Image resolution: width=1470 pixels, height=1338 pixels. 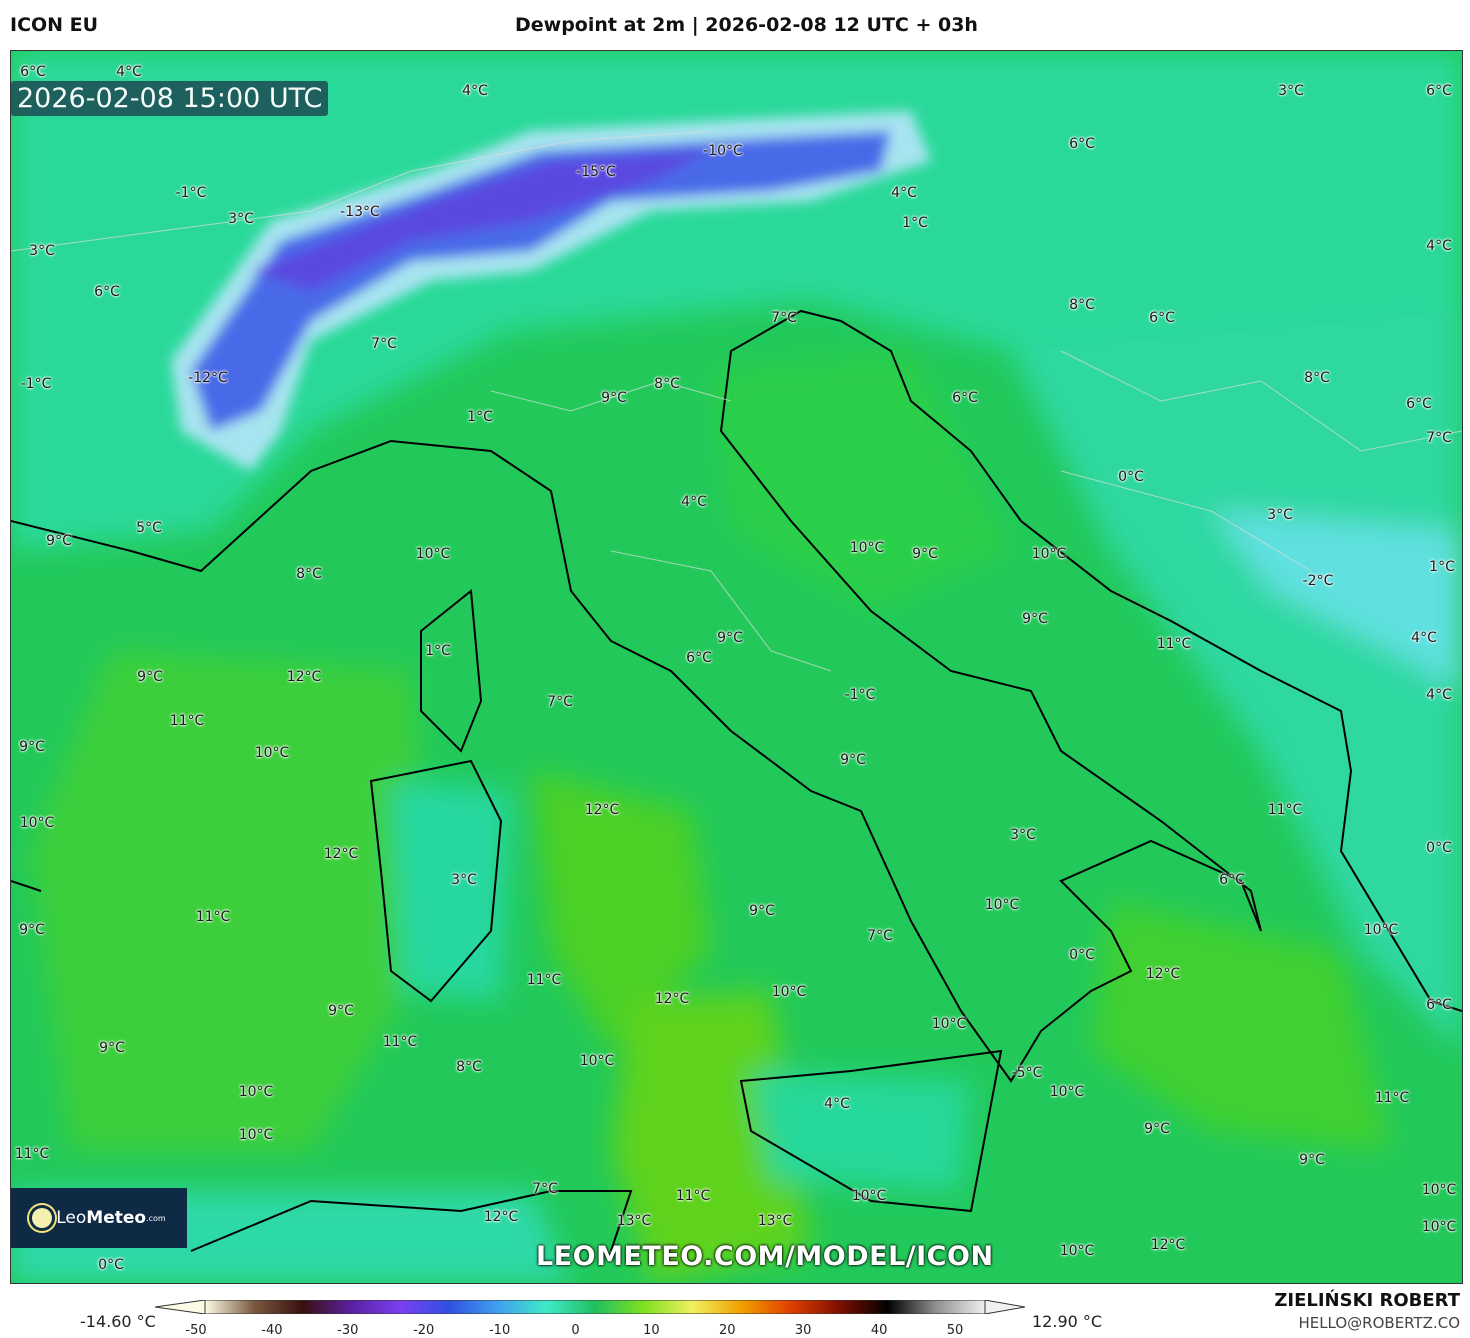 What do you see at coordinates (499, 1330) in the screenshot?
I see `colorbar-tick: -10` at bounding box center [499, 1330].